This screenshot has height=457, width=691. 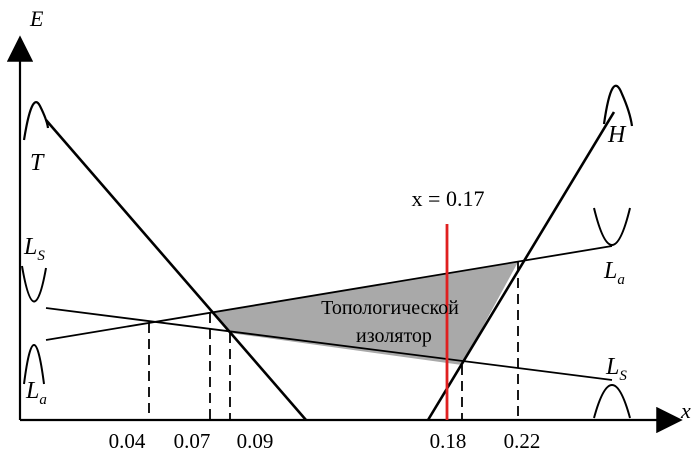 I want to click on tick-label-2: 0.09, so click(x=255, y=441).